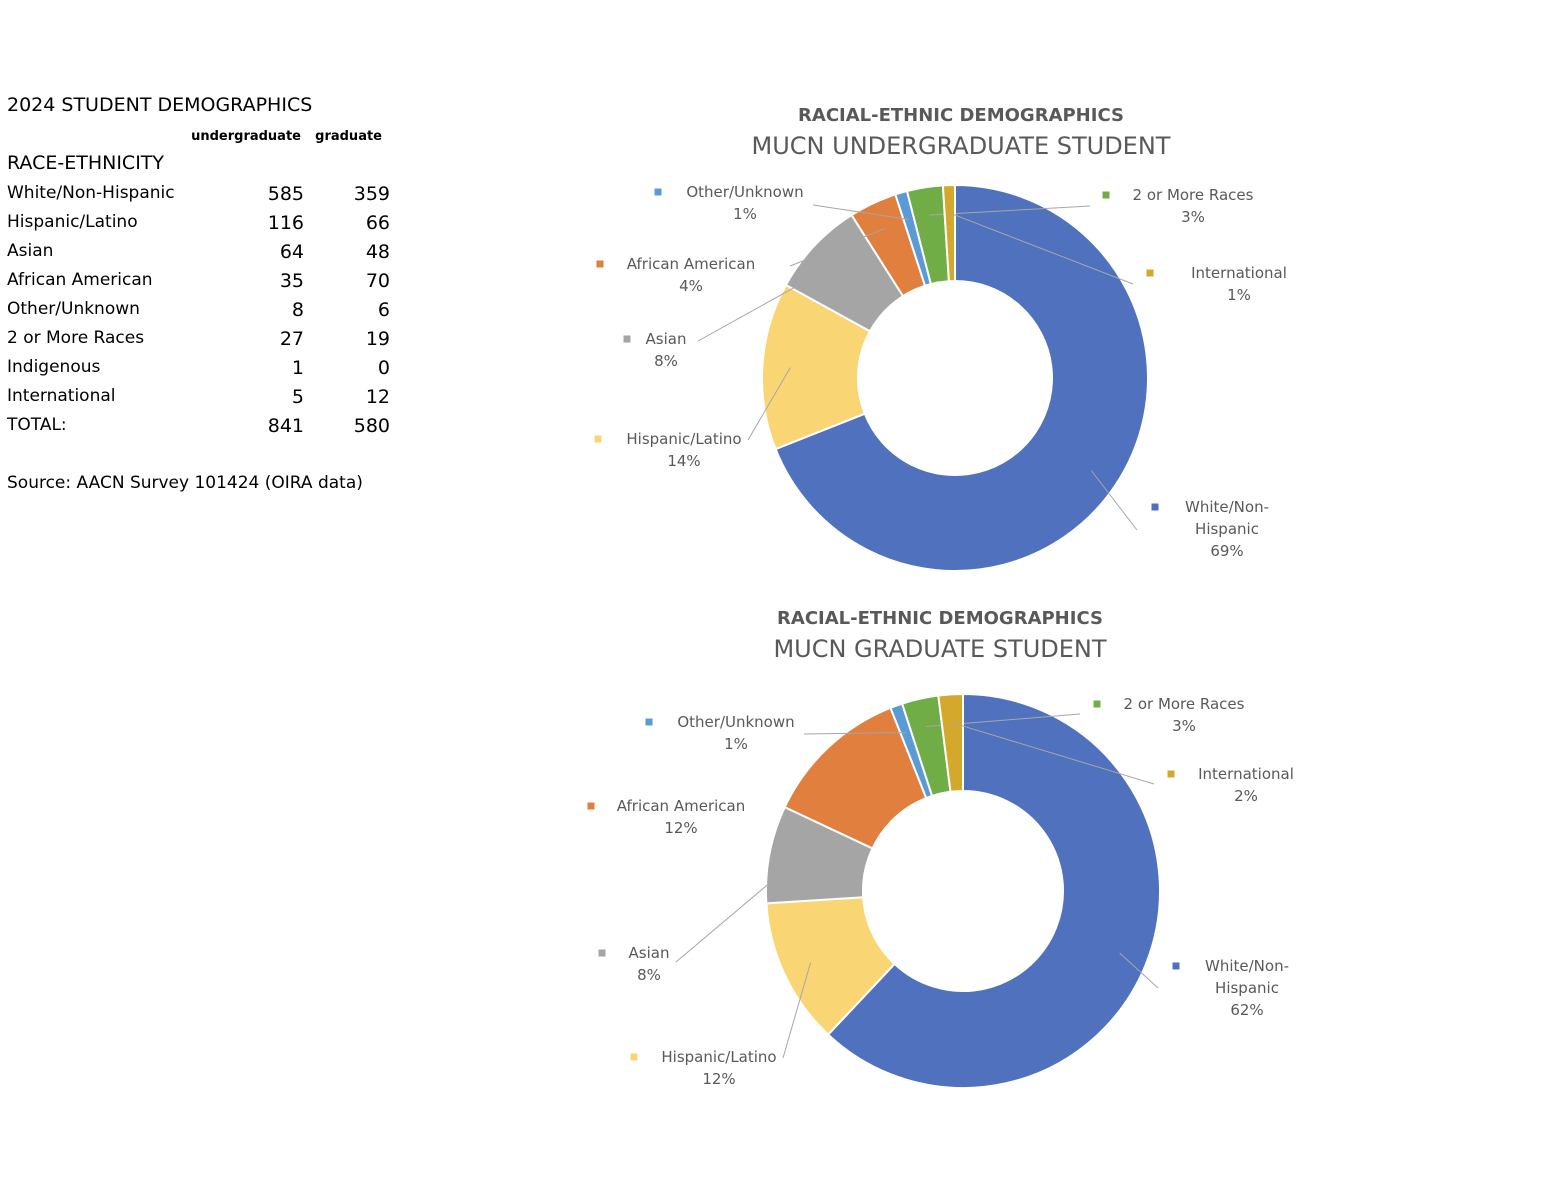 The width and height of the screenshot is (1548, 1194). Describe the element at coordinates (719, 1079) in the screenshot. I see `percent-label: 12%` at that location.